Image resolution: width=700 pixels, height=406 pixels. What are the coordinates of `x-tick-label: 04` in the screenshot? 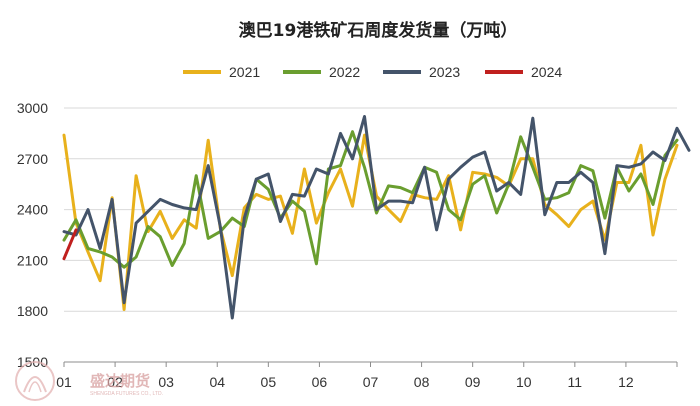 It's located at (217, 382).